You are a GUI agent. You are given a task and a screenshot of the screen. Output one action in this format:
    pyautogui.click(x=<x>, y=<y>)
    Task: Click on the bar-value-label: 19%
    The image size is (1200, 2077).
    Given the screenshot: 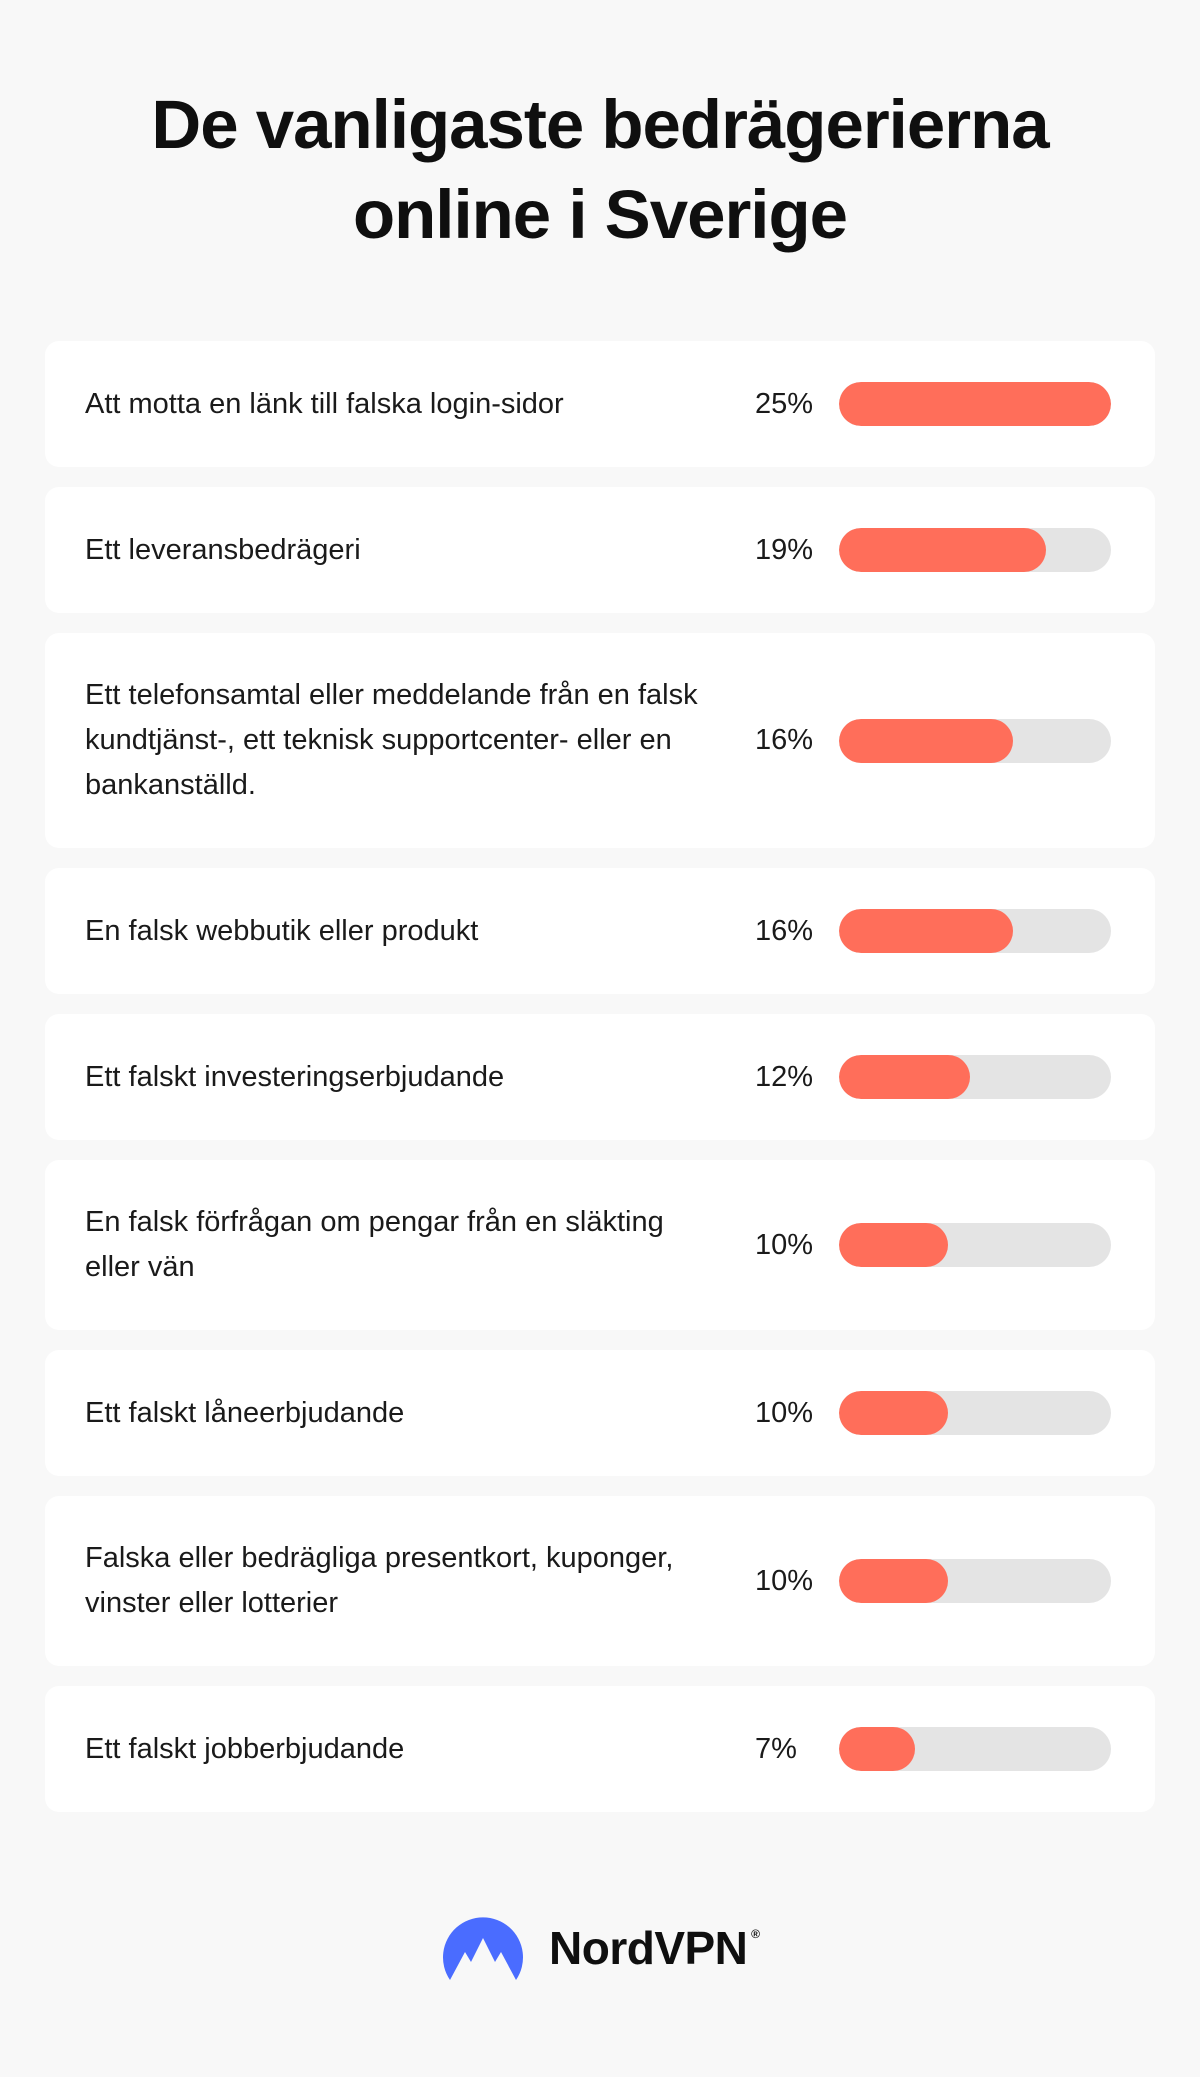 What is the action you would take?
    pyautogui.click(x=784, y=549)
    